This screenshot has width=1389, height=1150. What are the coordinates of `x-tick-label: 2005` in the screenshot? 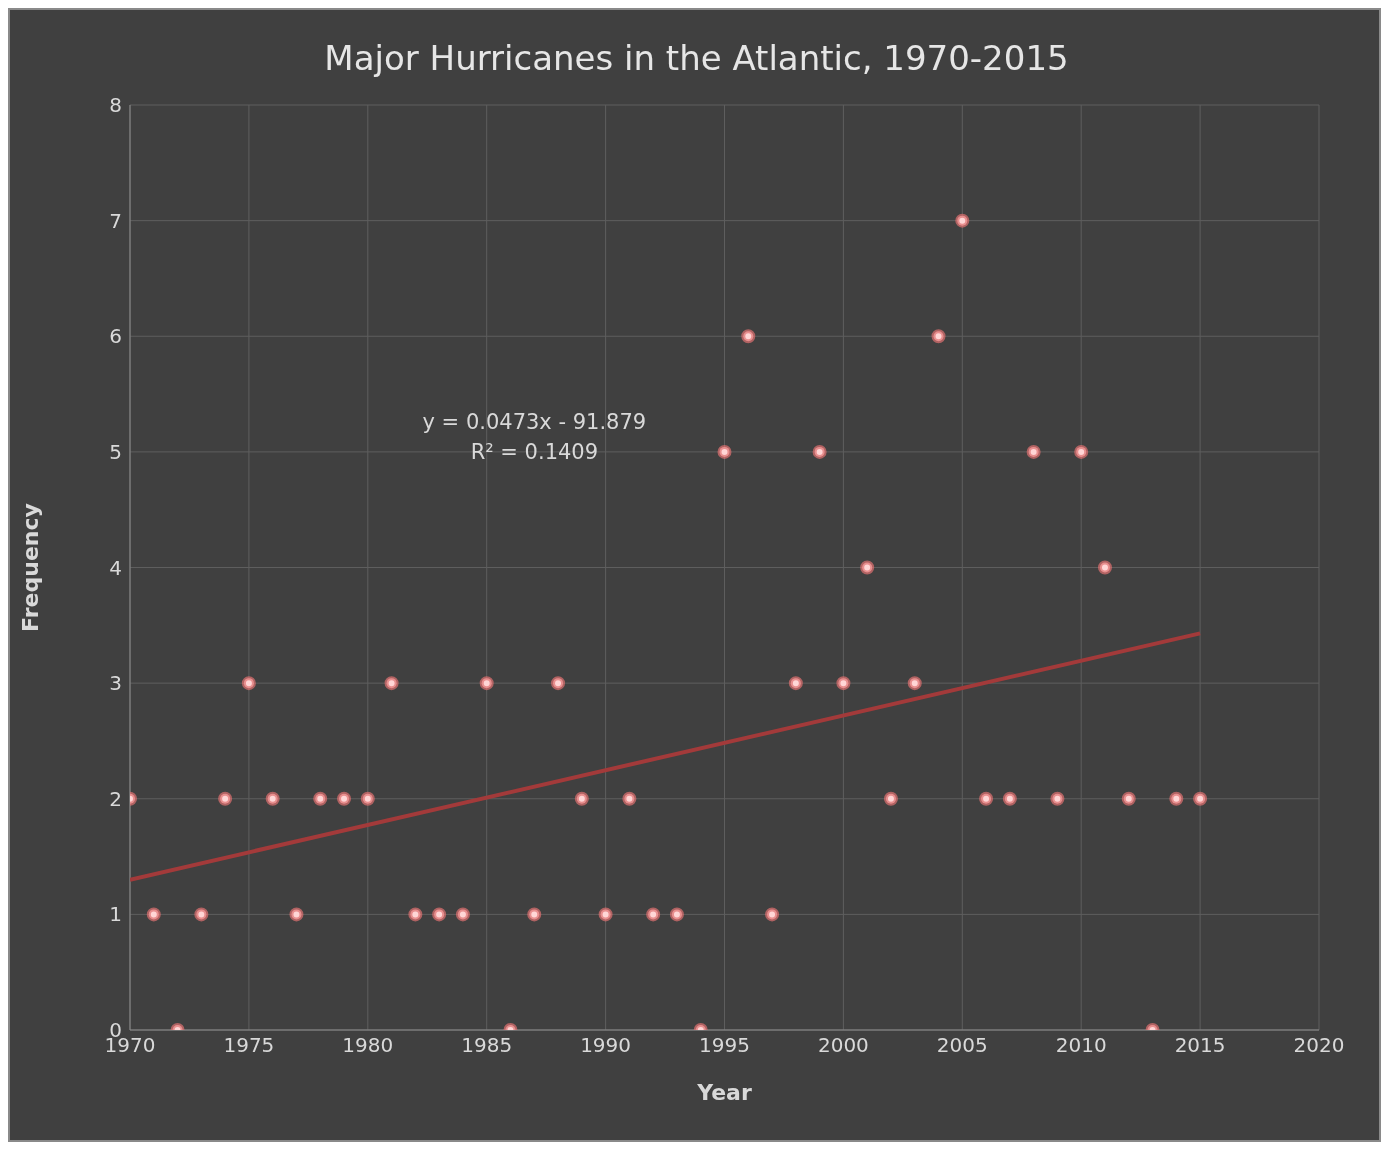 It's located at (962, 1045).